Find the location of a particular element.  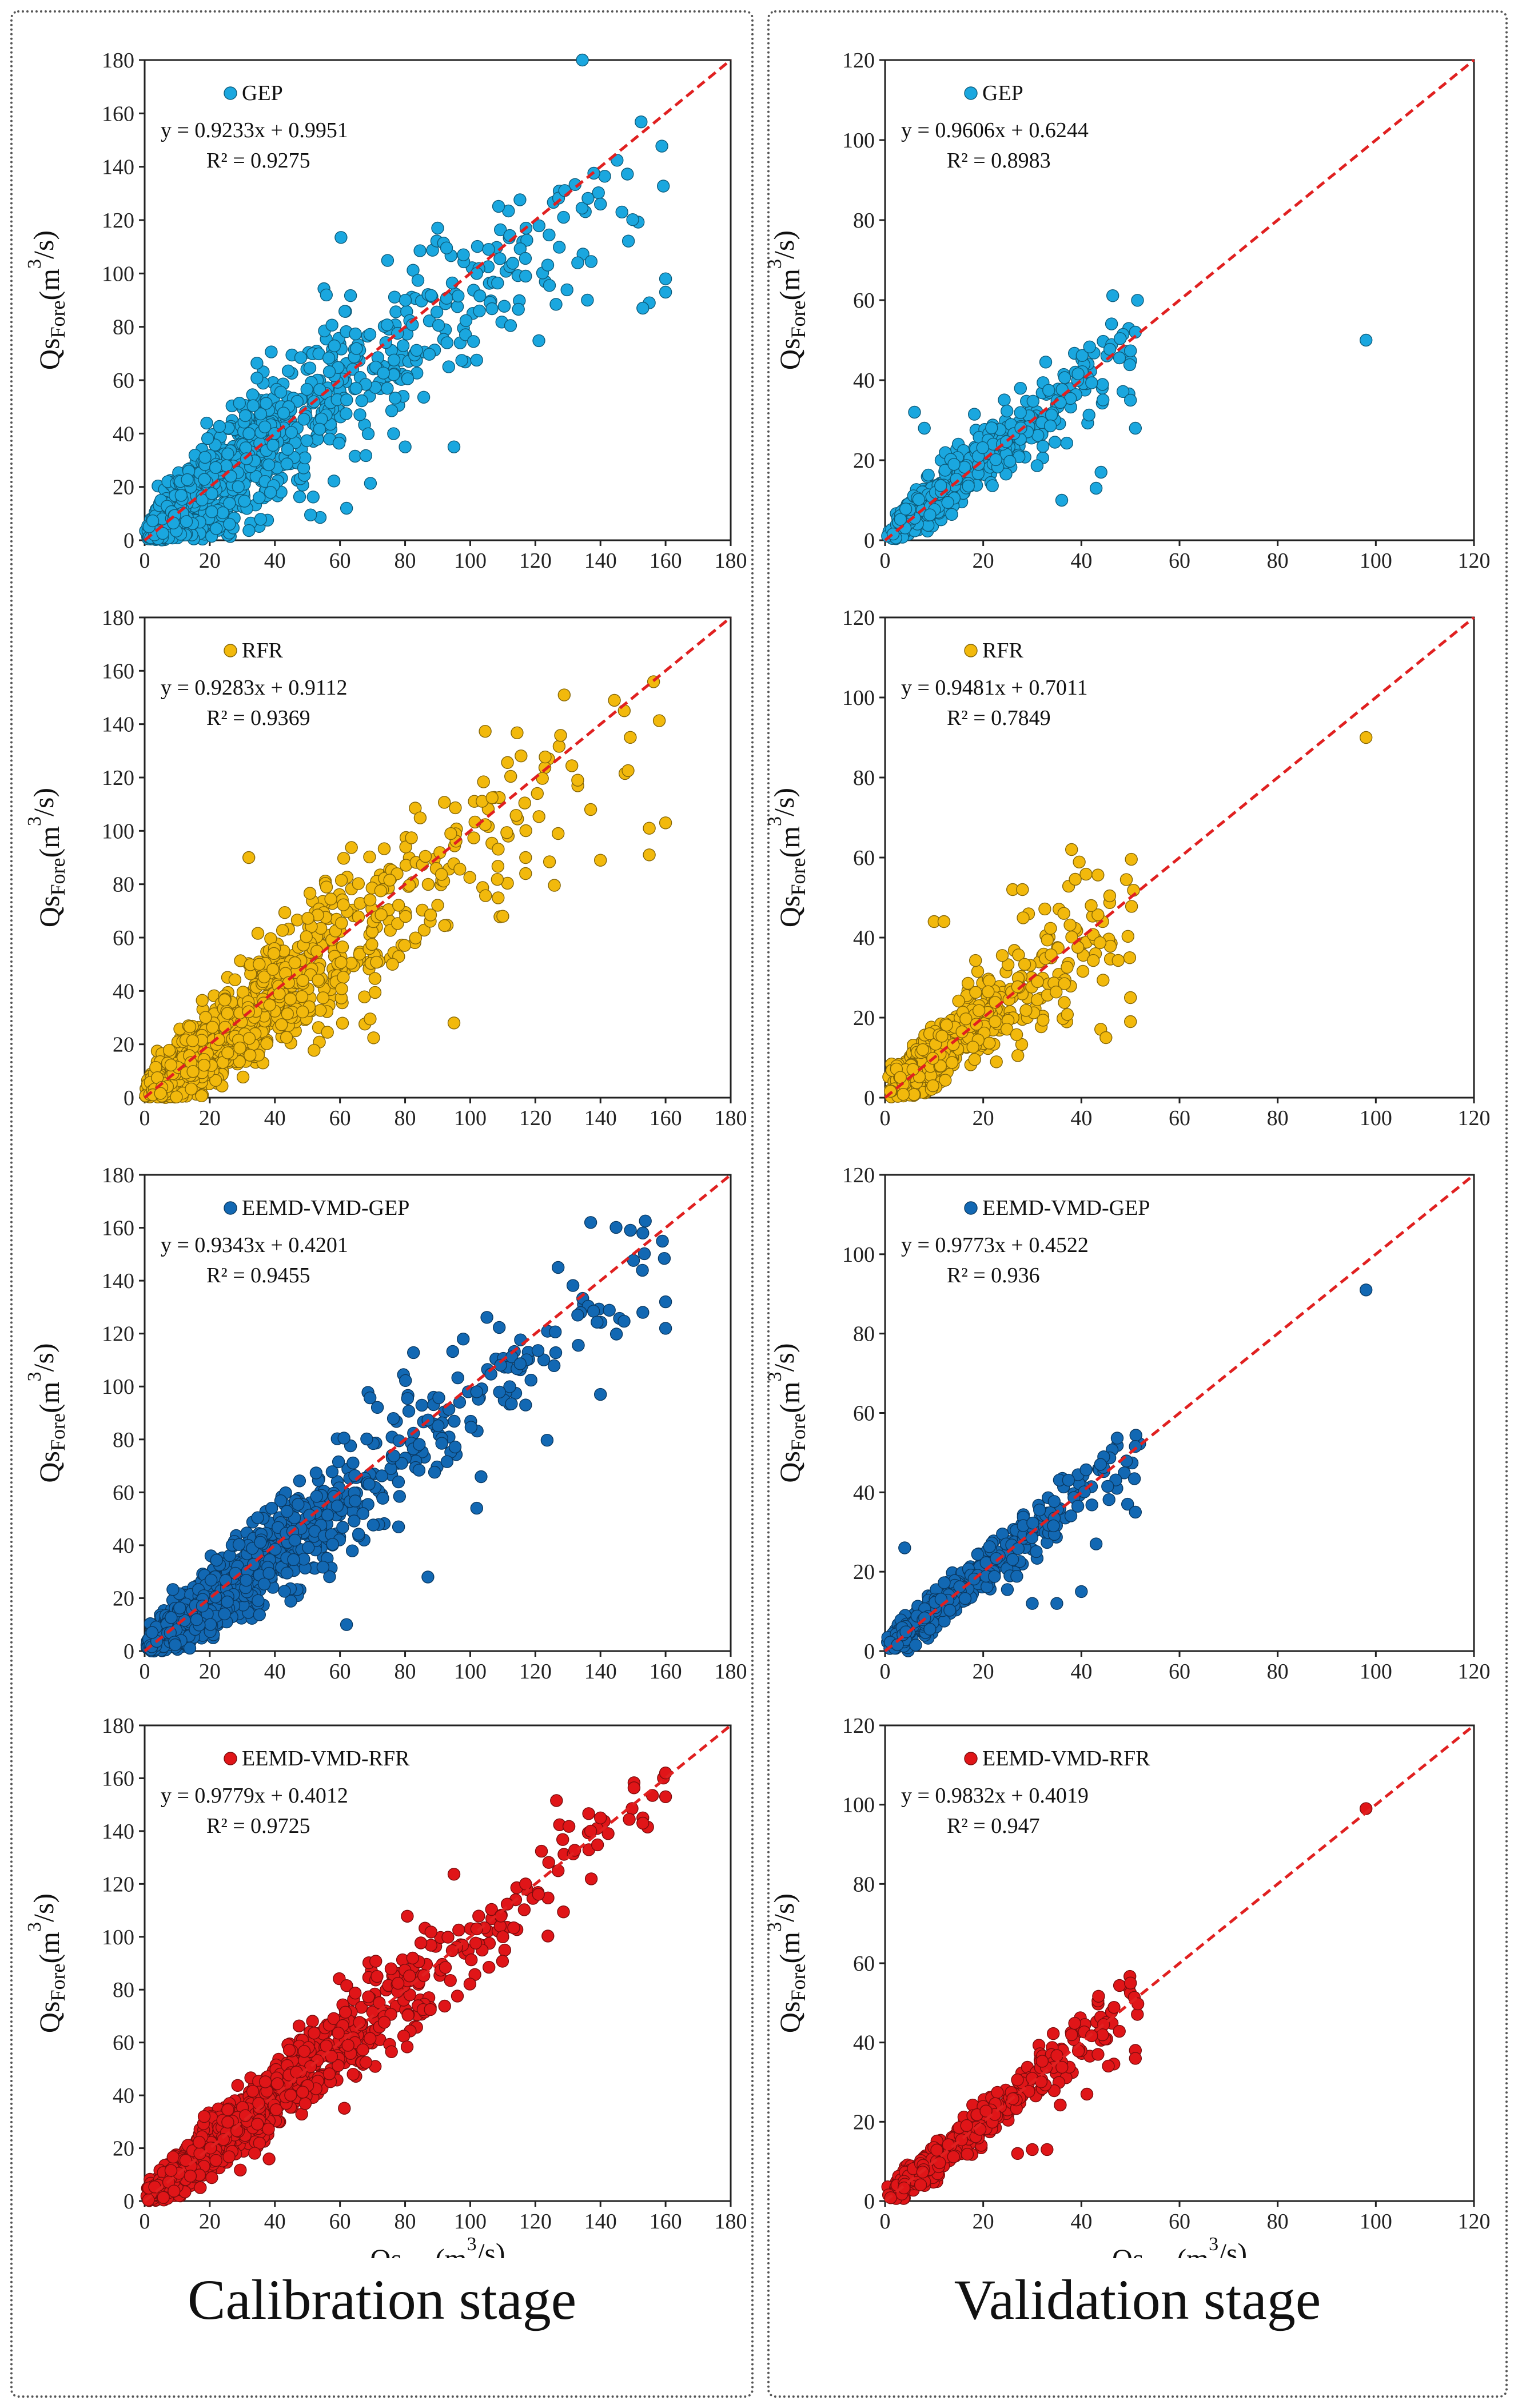

x-tick-label: 80 is located at coordinates (1278, 1118).